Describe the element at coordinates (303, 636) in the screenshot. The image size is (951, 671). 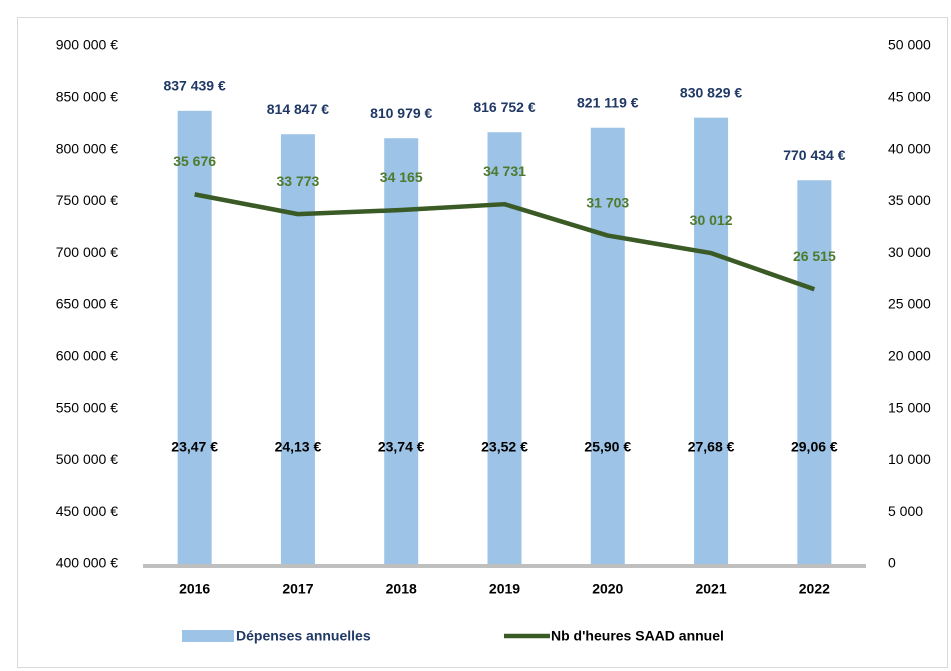
I see `legend-label: Dépenses annuelles` at that location.